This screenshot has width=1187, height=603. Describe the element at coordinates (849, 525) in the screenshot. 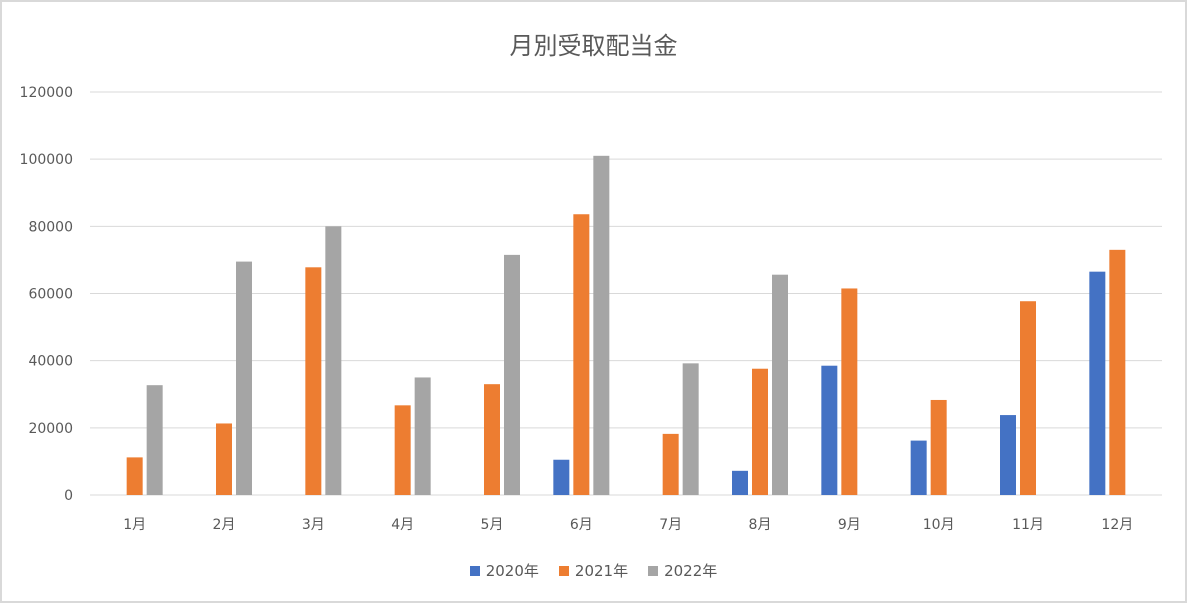

I see `x-tick-label: 9月` at that location.